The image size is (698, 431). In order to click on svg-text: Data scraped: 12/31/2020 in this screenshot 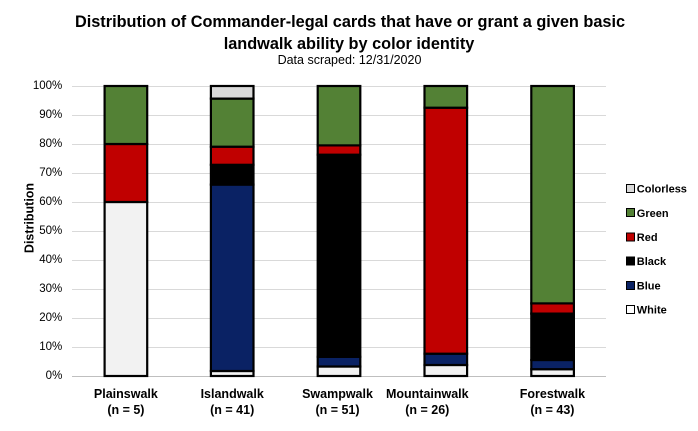, I will do `click(350, 60)`.